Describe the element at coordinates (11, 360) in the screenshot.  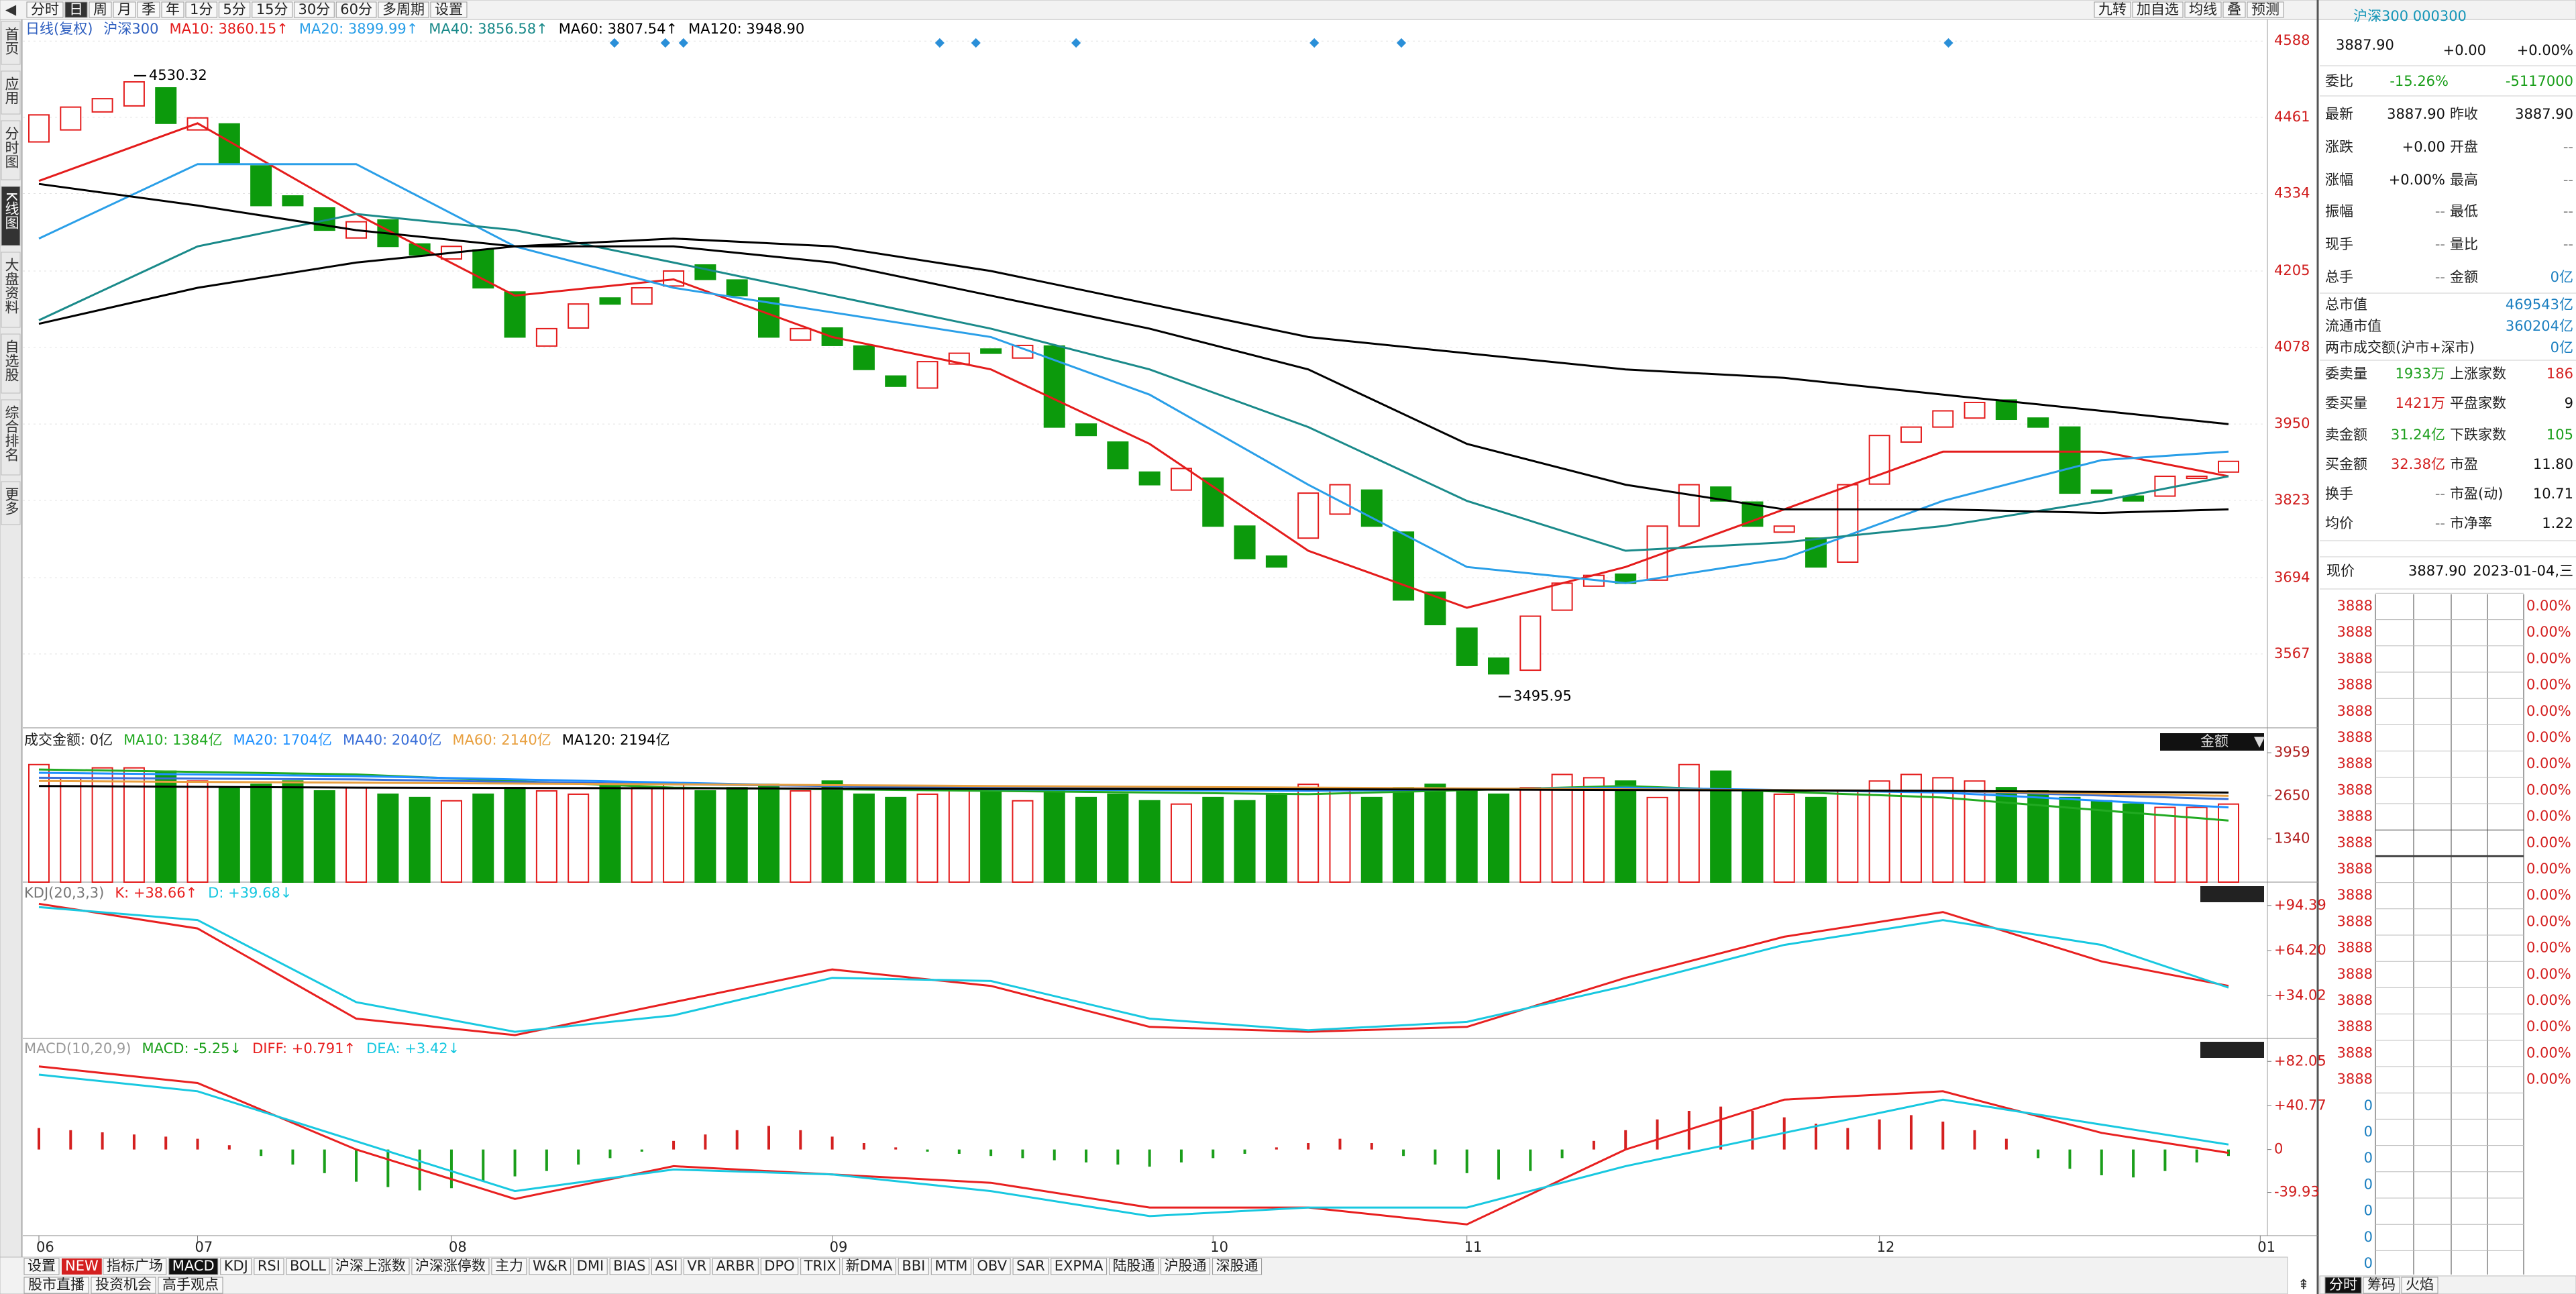
I see `sidebar-item: 自选股` at that location.